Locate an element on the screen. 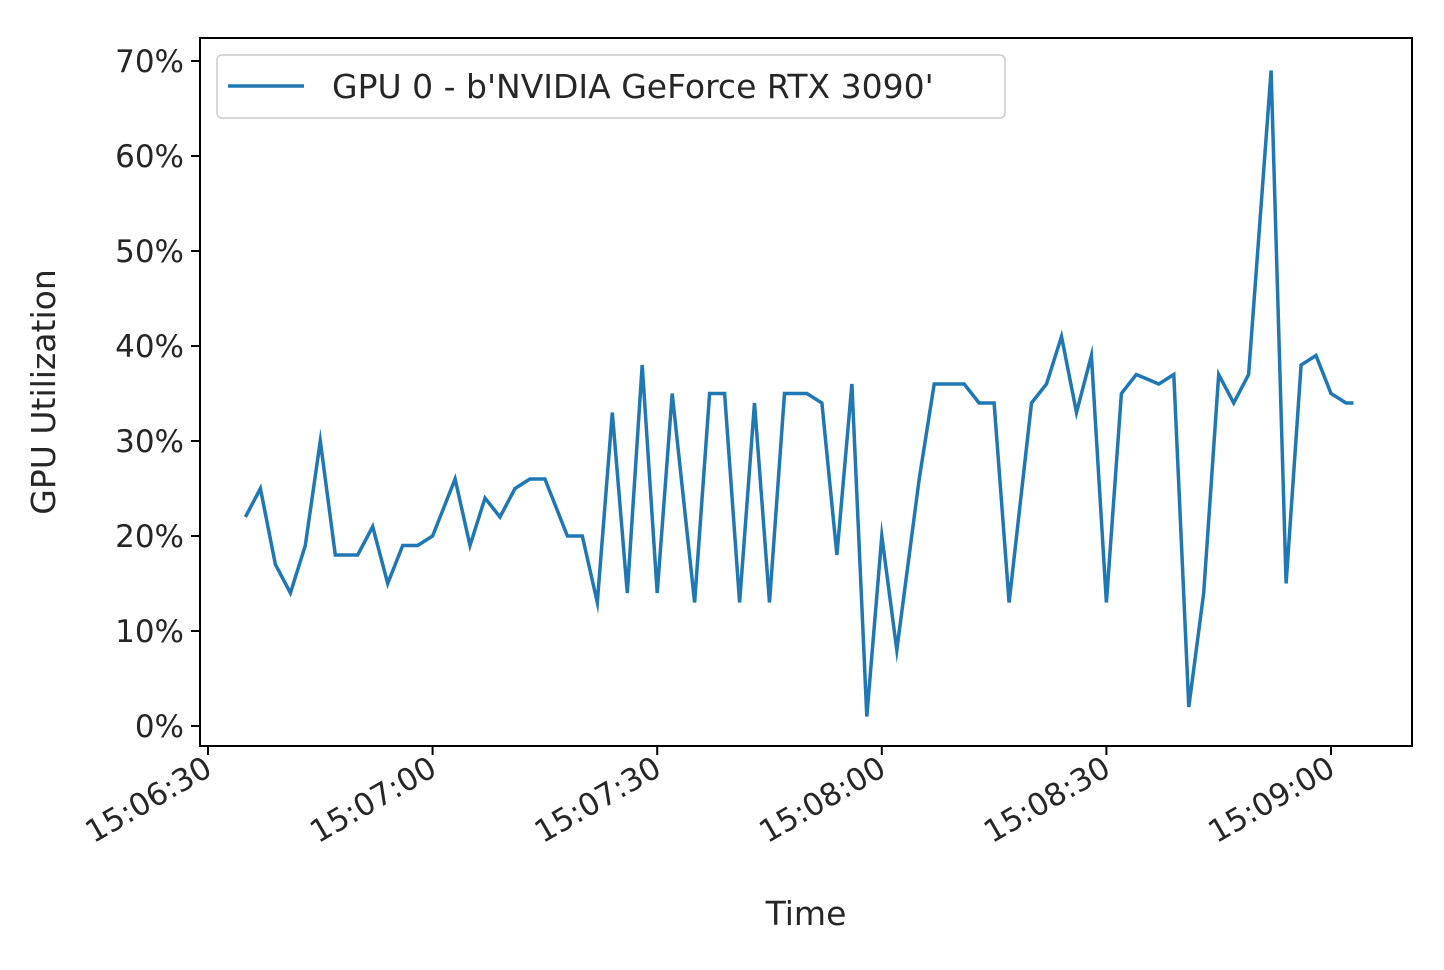 This screenshot has height=970, width=1444. y-tick-label: 10% is located at coordinates (149, 632).